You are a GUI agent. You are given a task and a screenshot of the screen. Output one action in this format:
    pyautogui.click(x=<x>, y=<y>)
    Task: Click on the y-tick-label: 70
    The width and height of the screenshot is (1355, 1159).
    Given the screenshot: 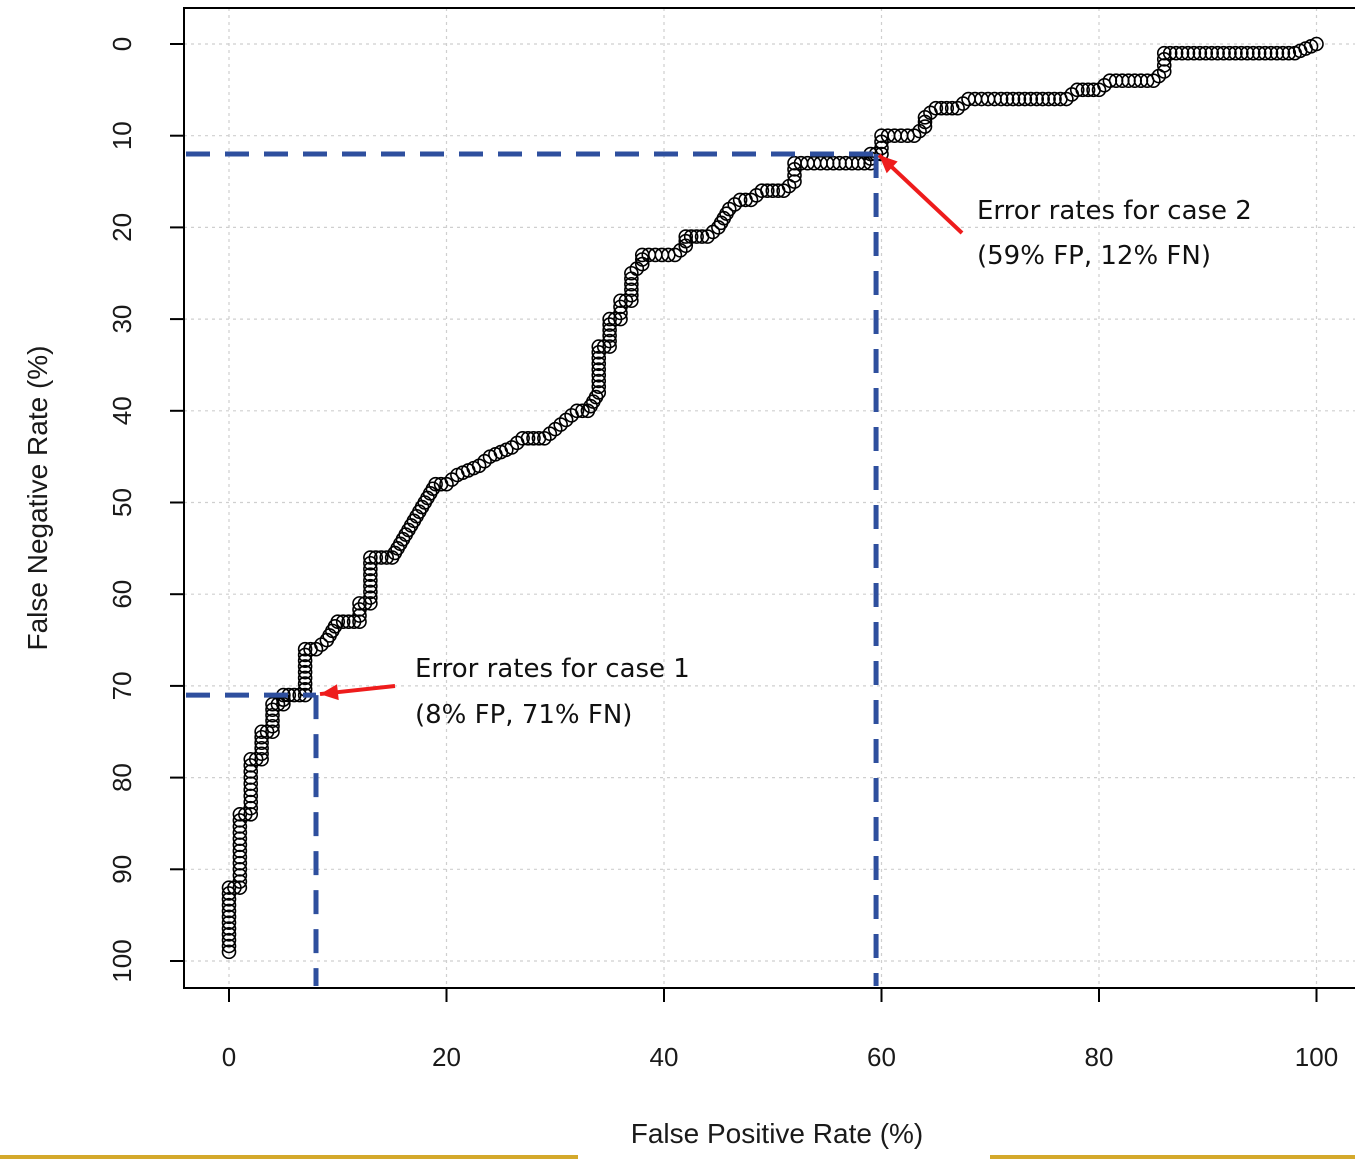 What is the action you would take?
    pyautogui.click(x=122, y=685)
    